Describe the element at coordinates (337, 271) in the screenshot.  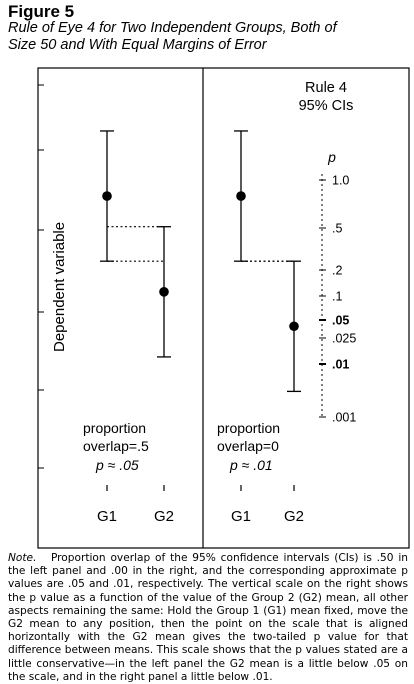
I see `p-scale-tick-label: .2` at that location.